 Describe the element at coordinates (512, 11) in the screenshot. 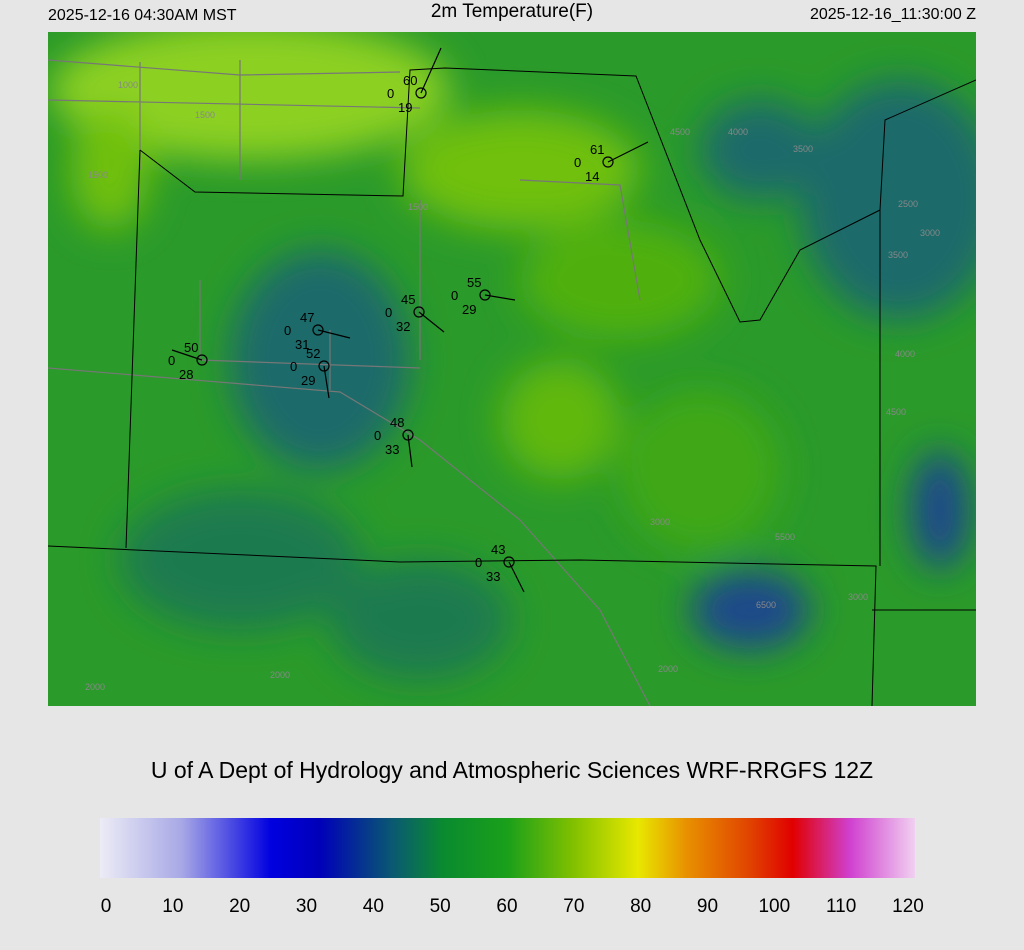

I see `title: 2m Temperature(F)` at that location.